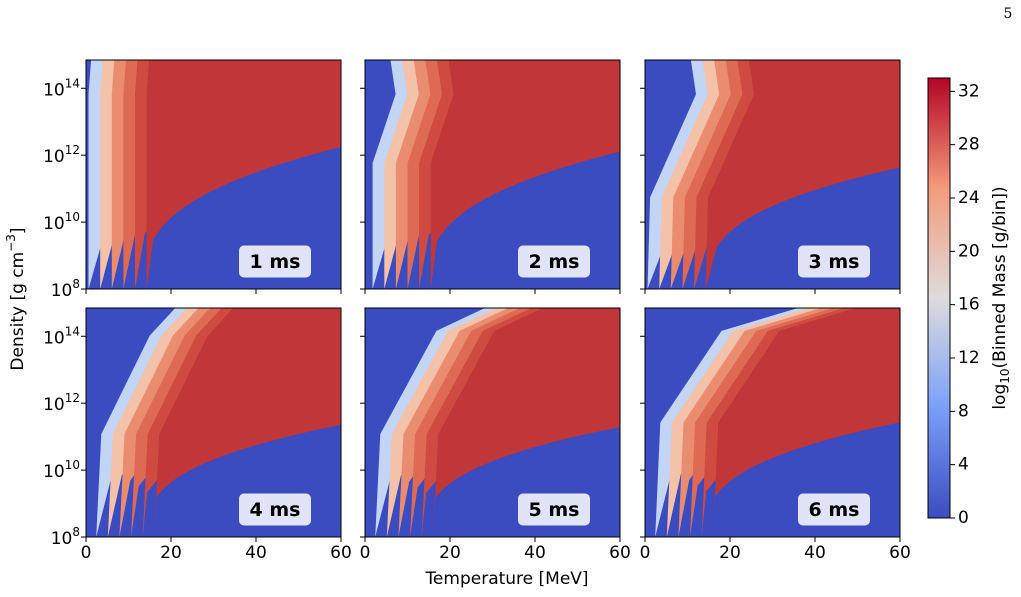 Image resolution: width=1021 pixels, height=597 pixels. What do you see at coordinates (963, 465) in the screenshot?
I see `colorbar-tick-label: 4` at bounding box center [963, 465].